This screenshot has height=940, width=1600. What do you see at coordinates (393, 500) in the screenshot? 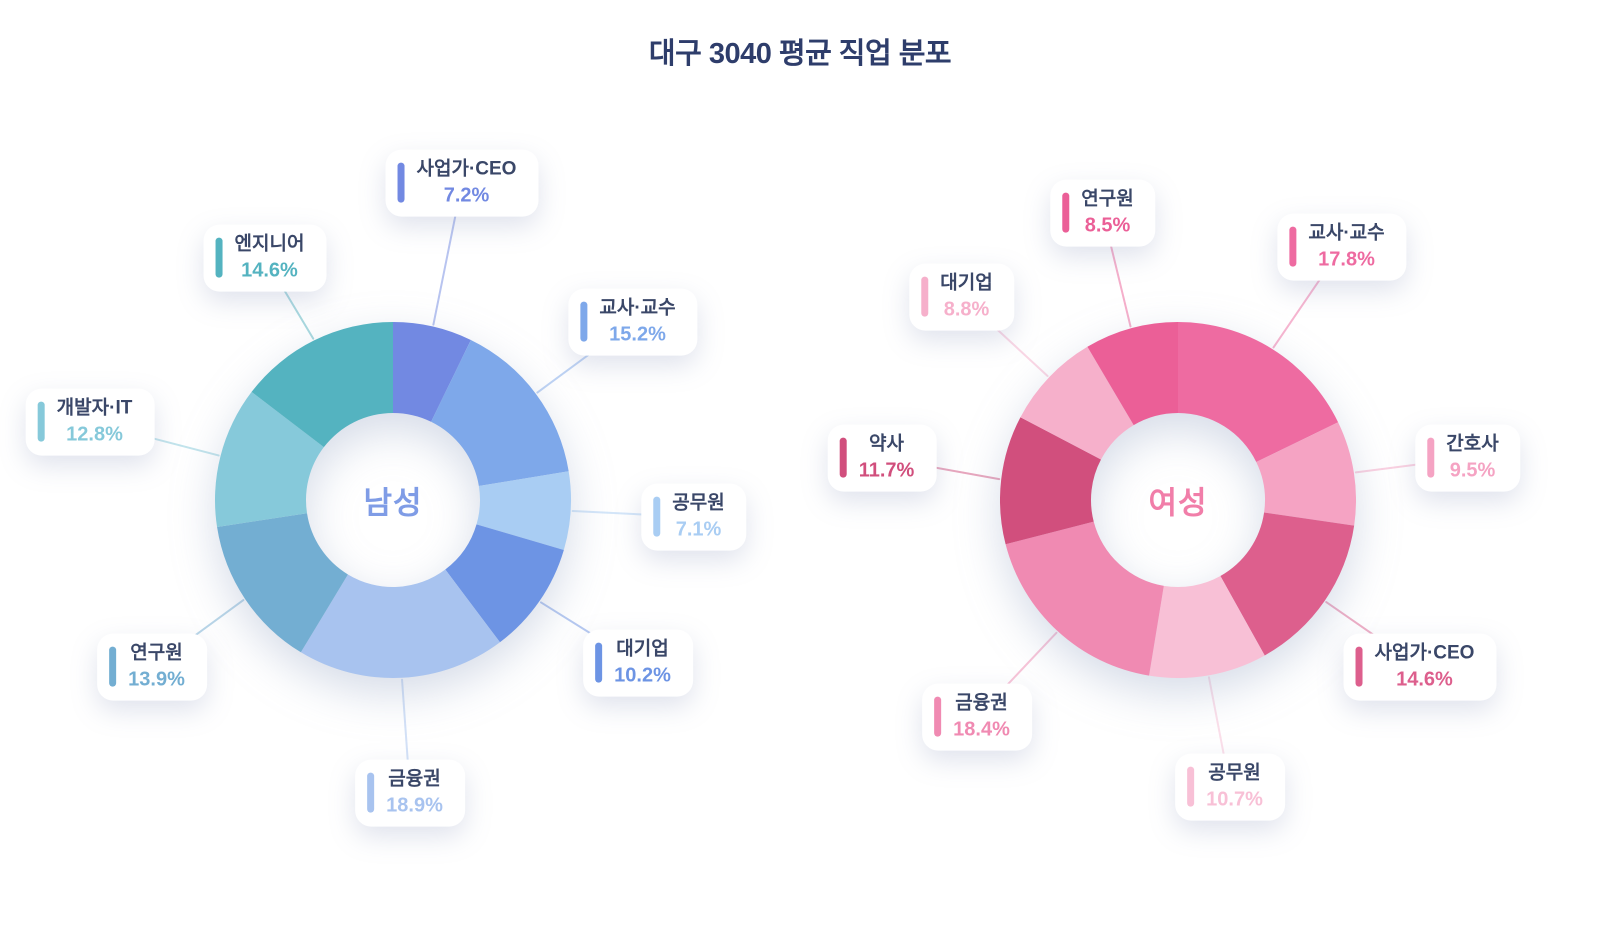
I see `donut-male` at bounding box center [393, 500].